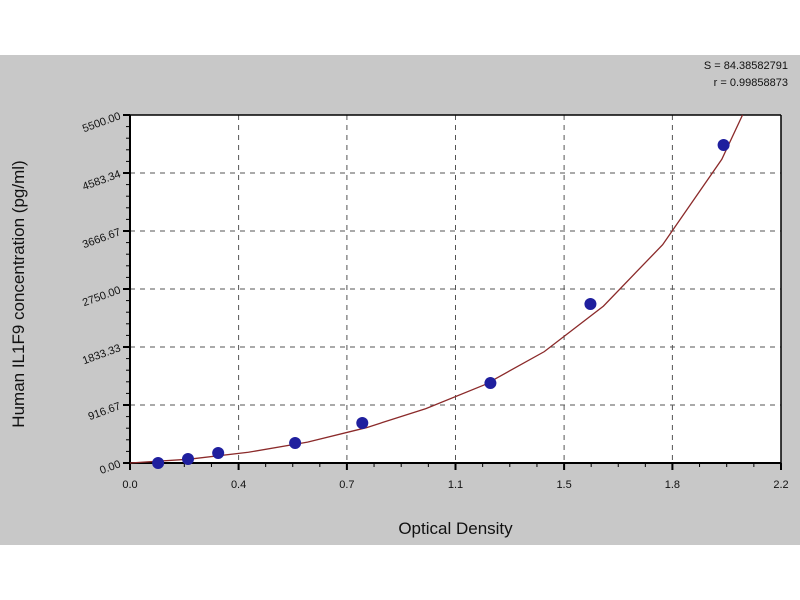 This screenshot has height=600, width=800. Describe the element at coordinates (238, 485) in the screenshot. I see `x-tick-label: 0.4` at that location.